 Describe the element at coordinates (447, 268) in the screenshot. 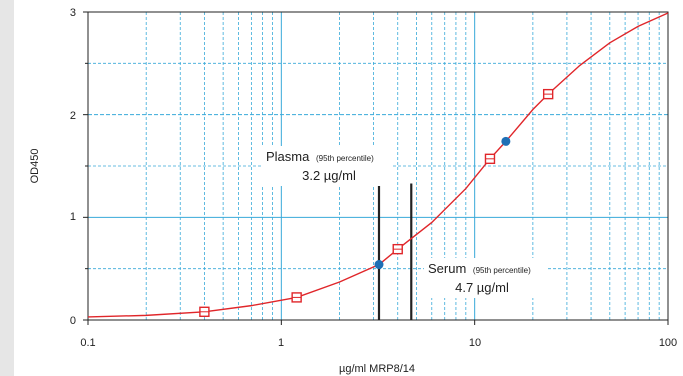

I see `serum-label: Serum` at that location.